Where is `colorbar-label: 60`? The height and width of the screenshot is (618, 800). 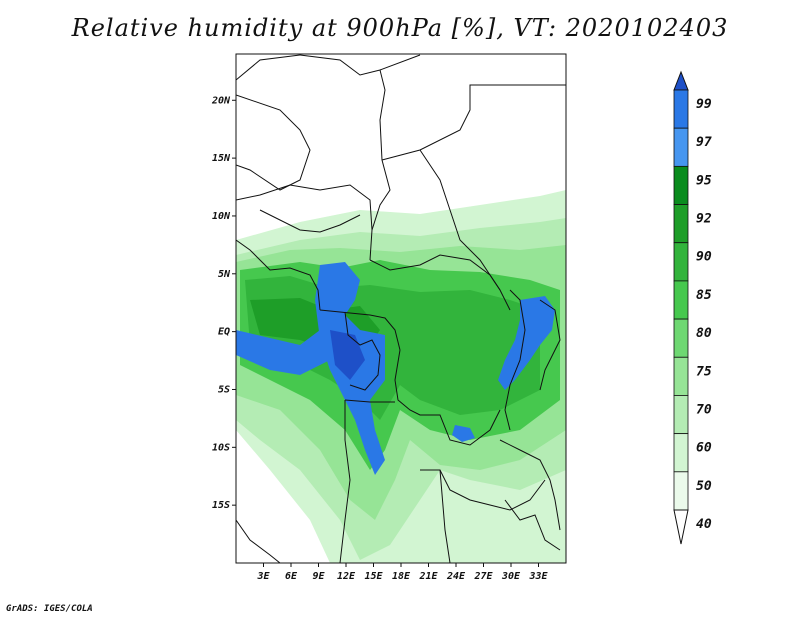 colorbar-label: 60 is located at coordinates (704, 448).